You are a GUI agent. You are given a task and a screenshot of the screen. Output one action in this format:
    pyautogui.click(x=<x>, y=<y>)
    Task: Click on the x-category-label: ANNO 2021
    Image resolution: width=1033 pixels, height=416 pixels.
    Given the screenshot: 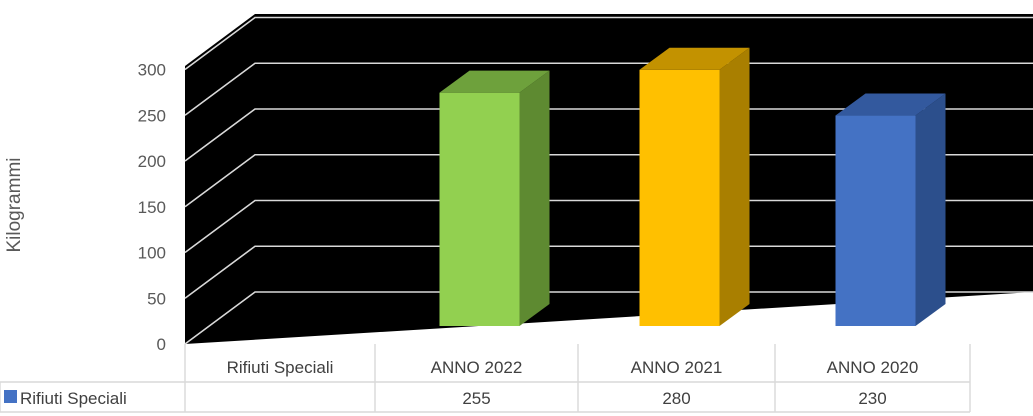 What is the action you would take?
    pyautogui.click(x=677, y=367)
    